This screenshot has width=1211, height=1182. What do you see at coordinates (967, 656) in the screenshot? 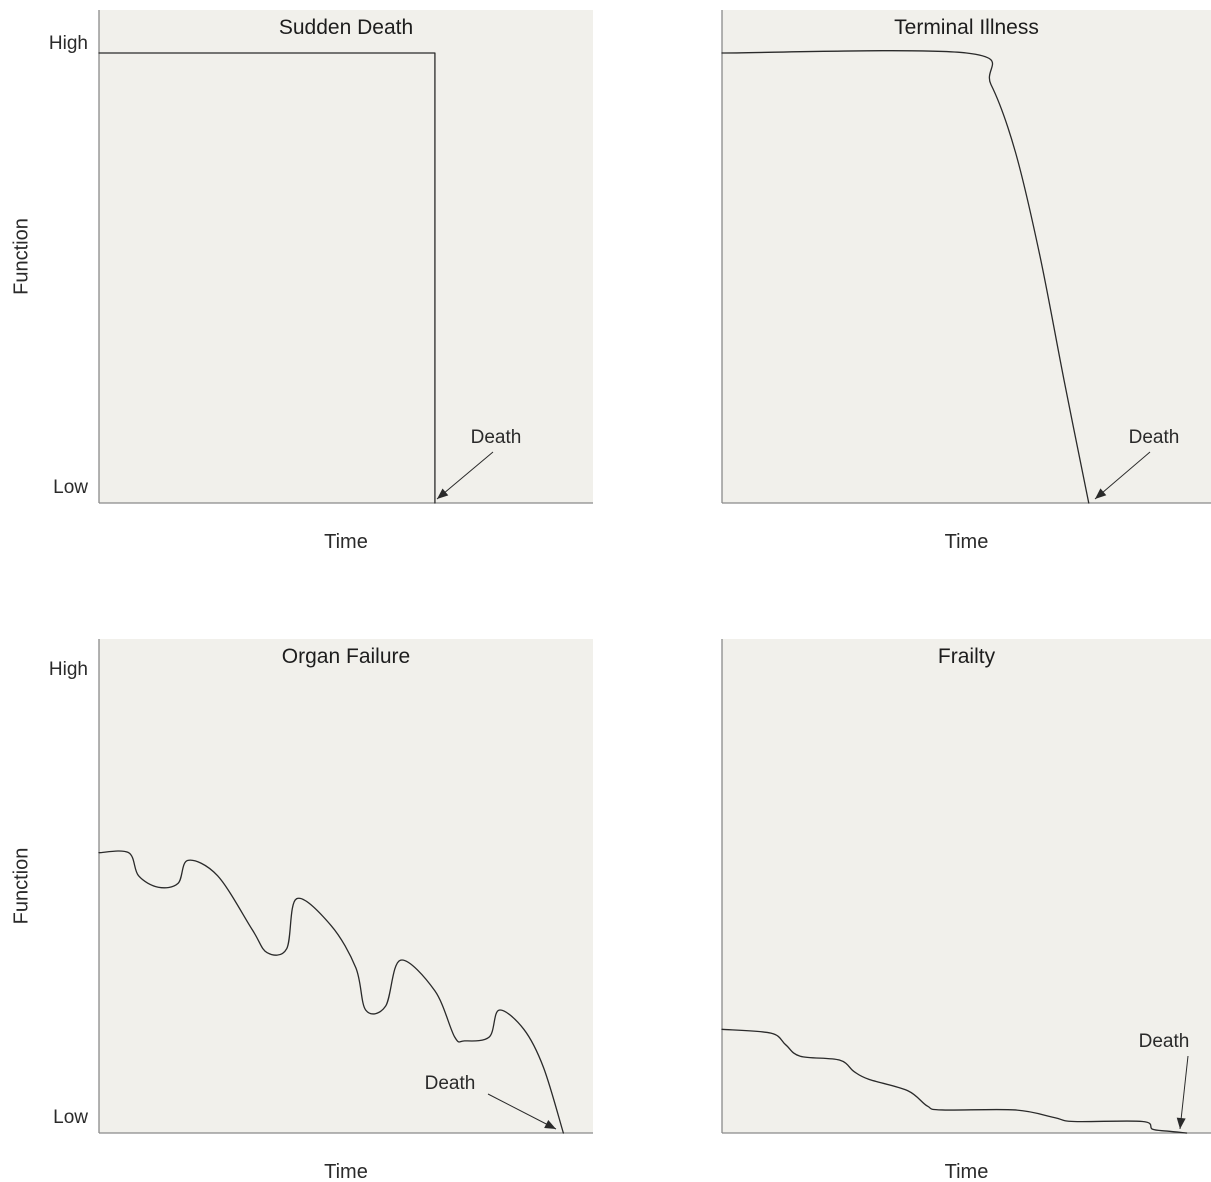
I see `chart-title: Frailty` at bounding box center [967, 656].